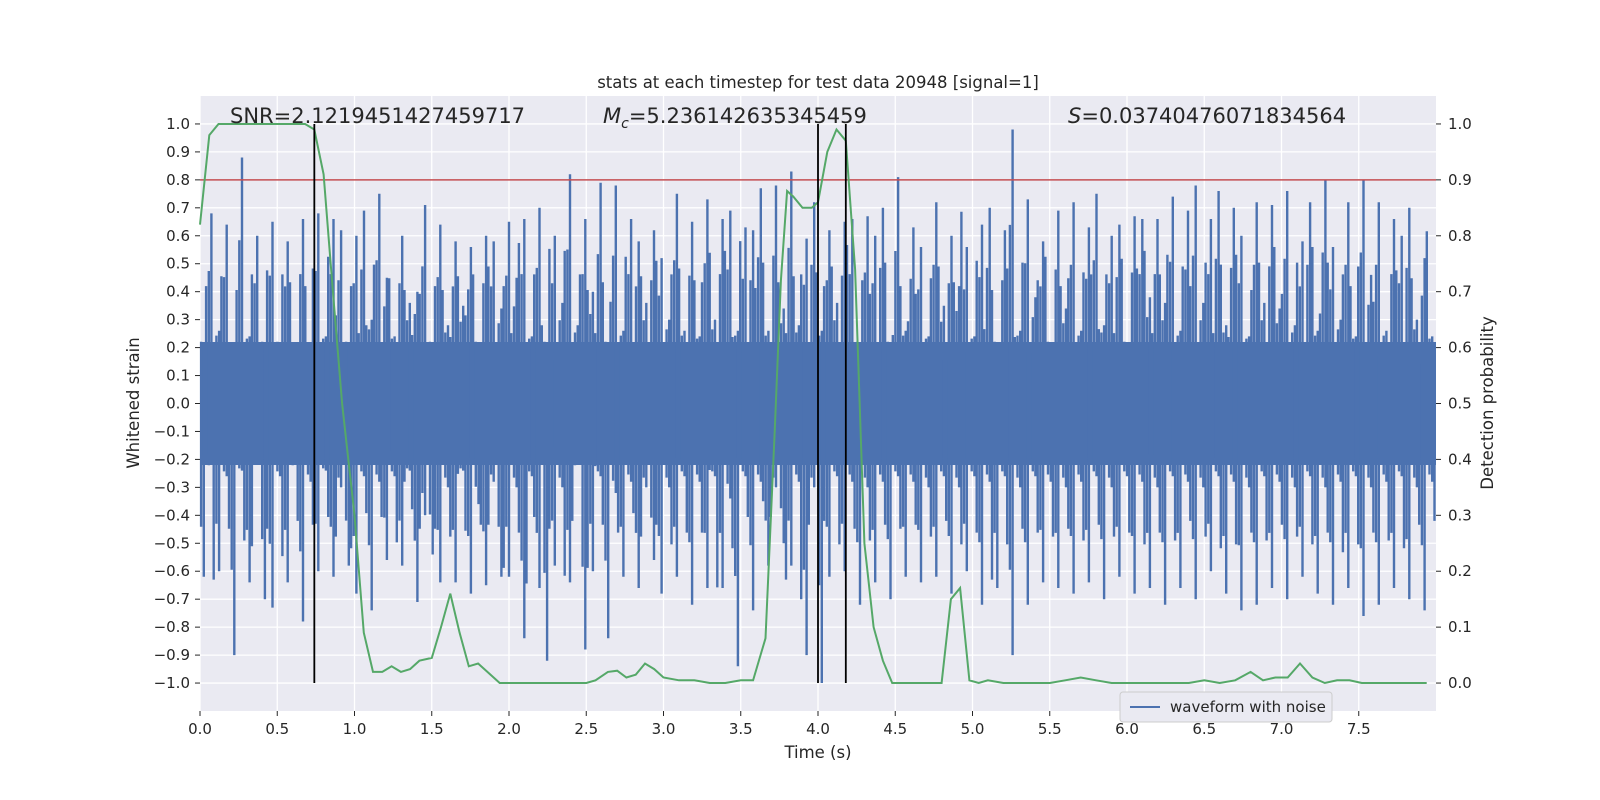 The width and height of the screenshot is (1600, 800). What do you see at coordinates (1460, 292) in the screenshot?
I see `y2-tick-label: 0.7` at bounding box center [1460, 292].